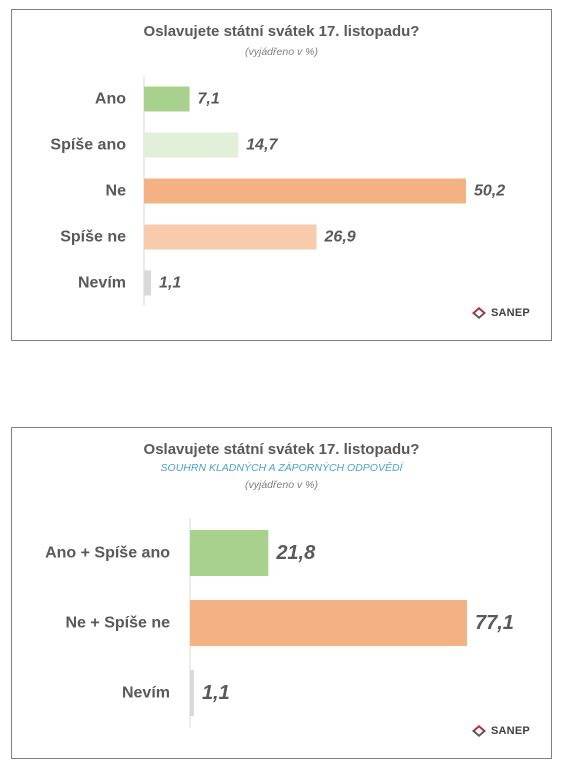 This screenshot has height=767, width=565. I want to click on chart-2-value-label: 77,1, so click(494, 623).